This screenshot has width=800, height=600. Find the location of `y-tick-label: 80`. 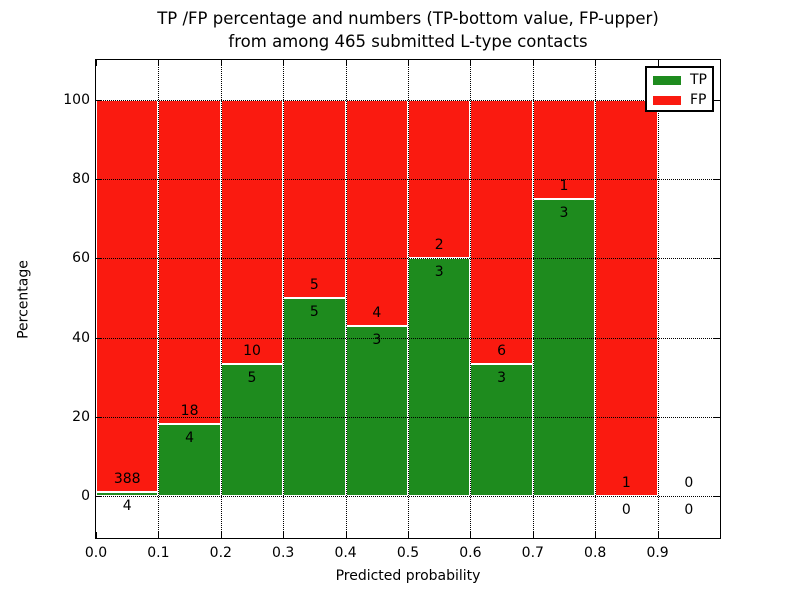

y-tick-label: 80 is located at coordinates (81, 179).